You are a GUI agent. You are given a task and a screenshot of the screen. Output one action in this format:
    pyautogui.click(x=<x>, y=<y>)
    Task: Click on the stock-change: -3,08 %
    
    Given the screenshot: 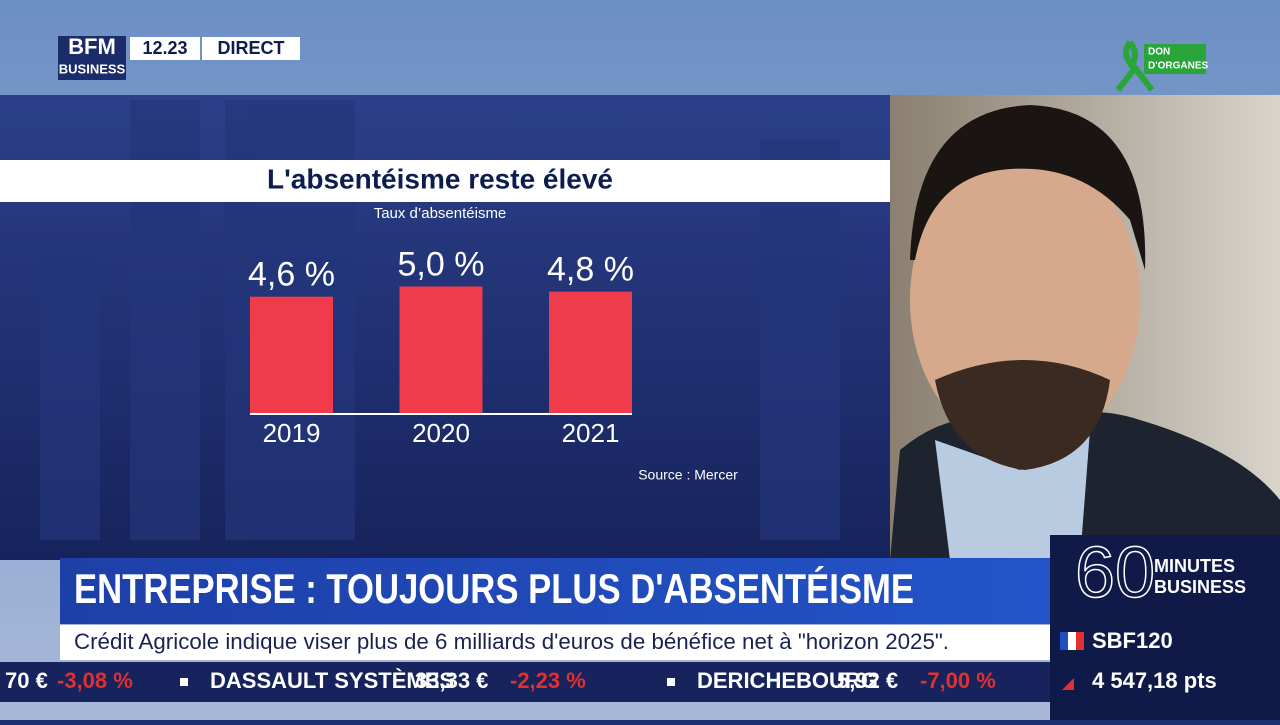 What is the action you would take?
    pyautogui.click(x=95, y=680)
    